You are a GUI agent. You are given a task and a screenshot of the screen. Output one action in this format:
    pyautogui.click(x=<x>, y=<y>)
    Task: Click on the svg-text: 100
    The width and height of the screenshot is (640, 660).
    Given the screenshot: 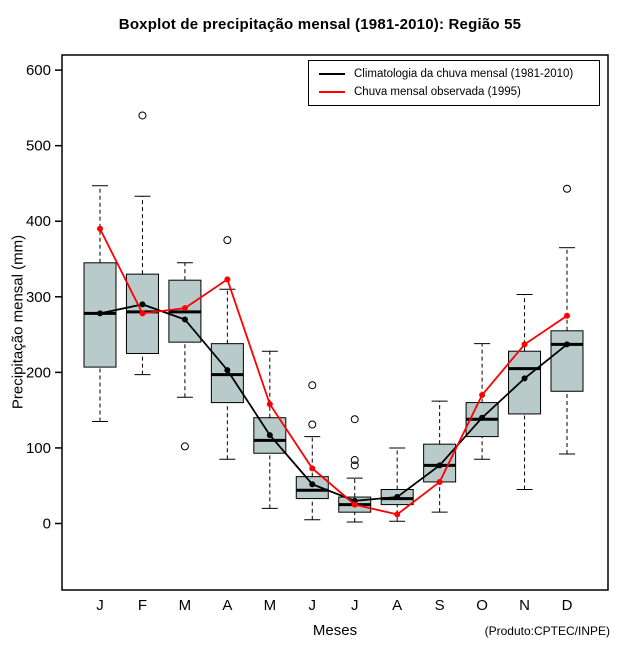 What is the action you would take?
    pyautogui.click(x=38, y=448)
    